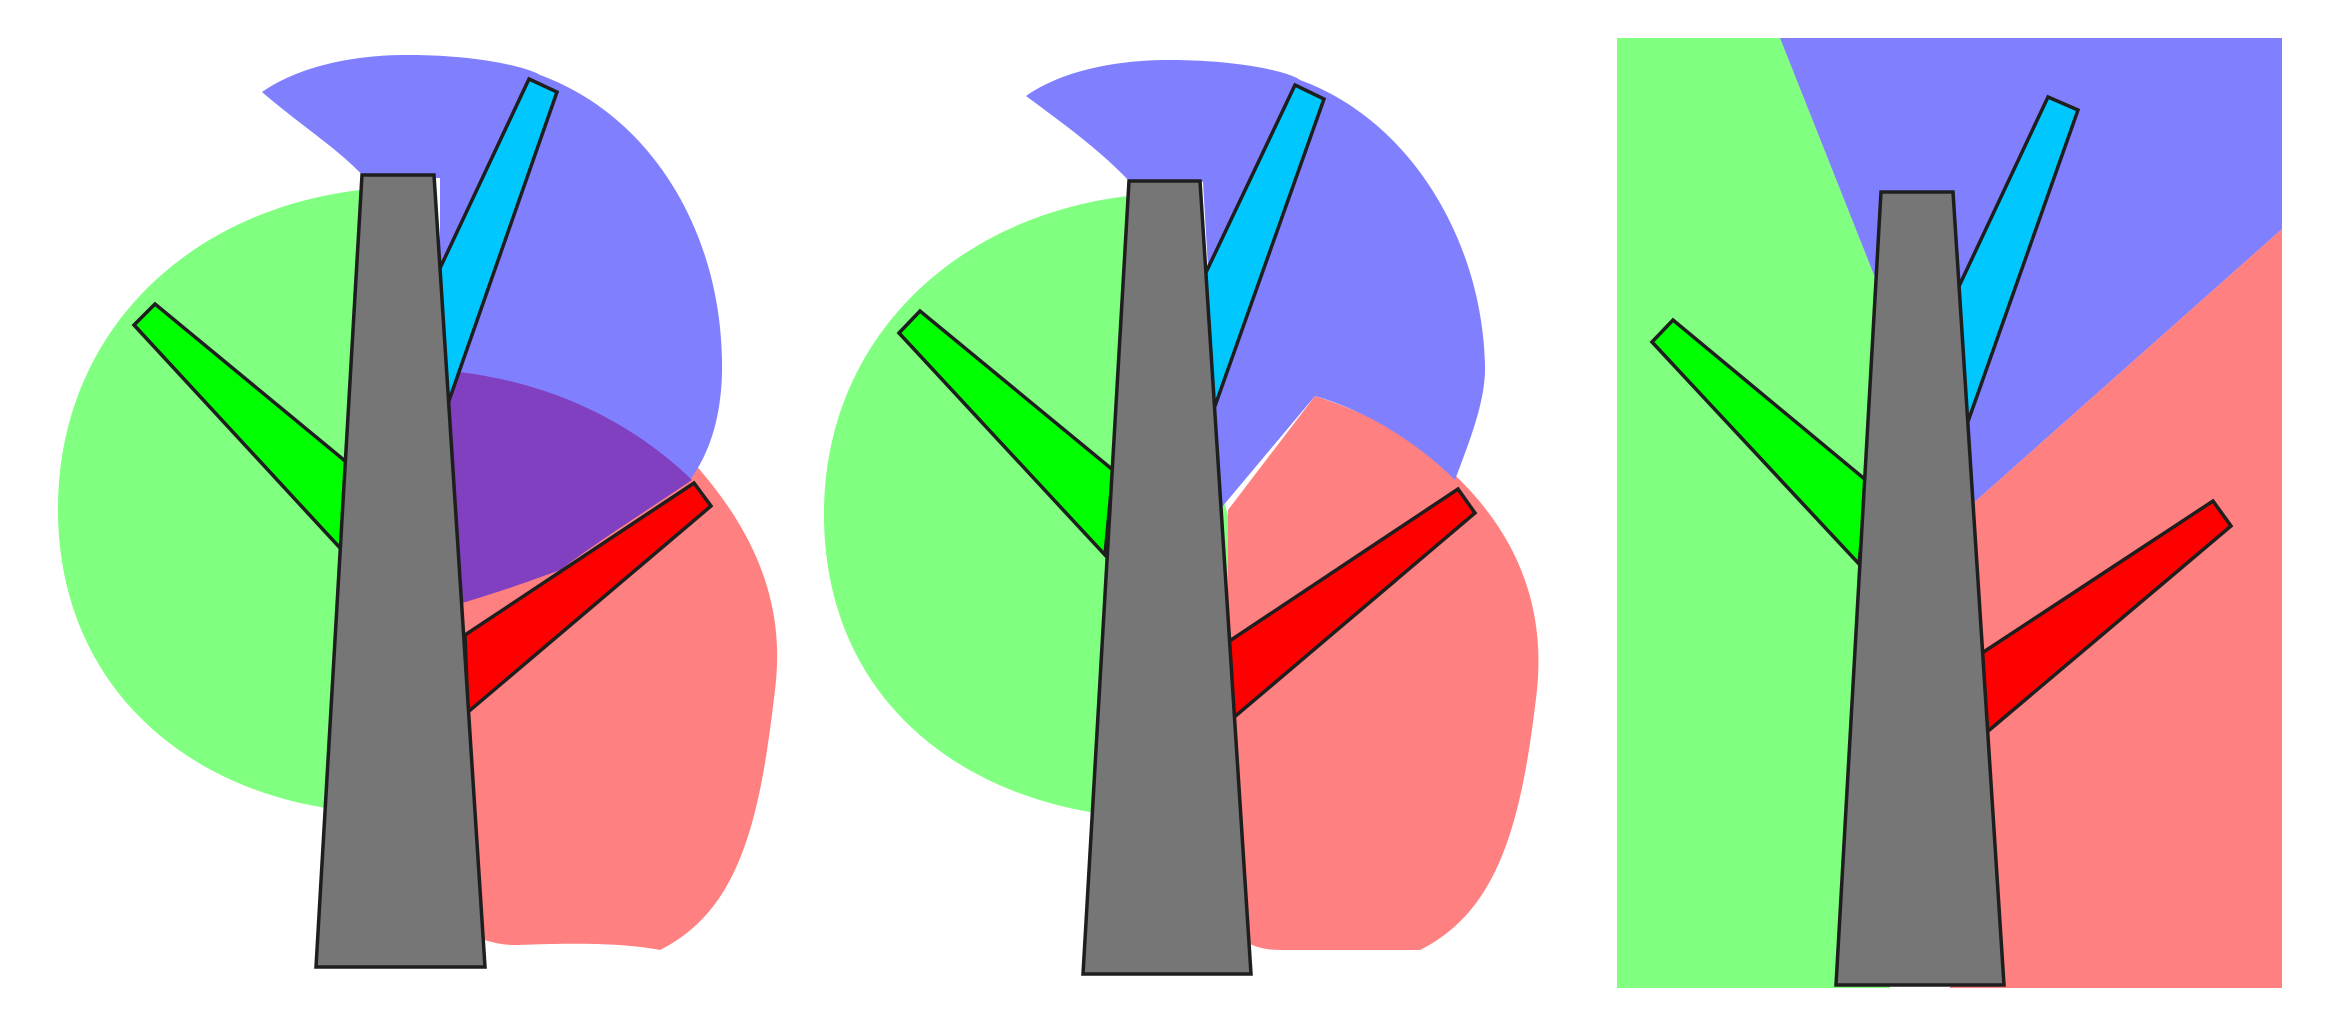  Describe the element at coordinates (566, 487) in the screenshot. I see `purple-overlap-region` at that location.